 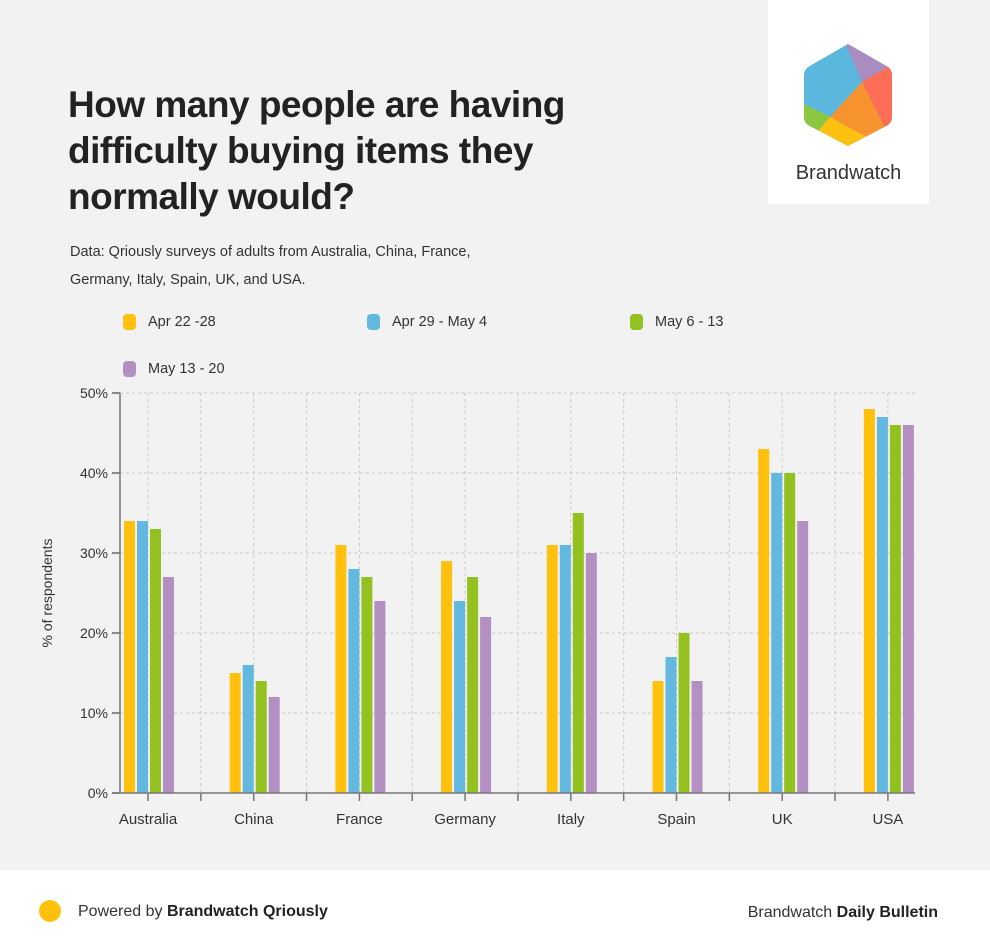 I want to click on brandwatch-hexagon-logo-icon, so click(x=848, y=95).